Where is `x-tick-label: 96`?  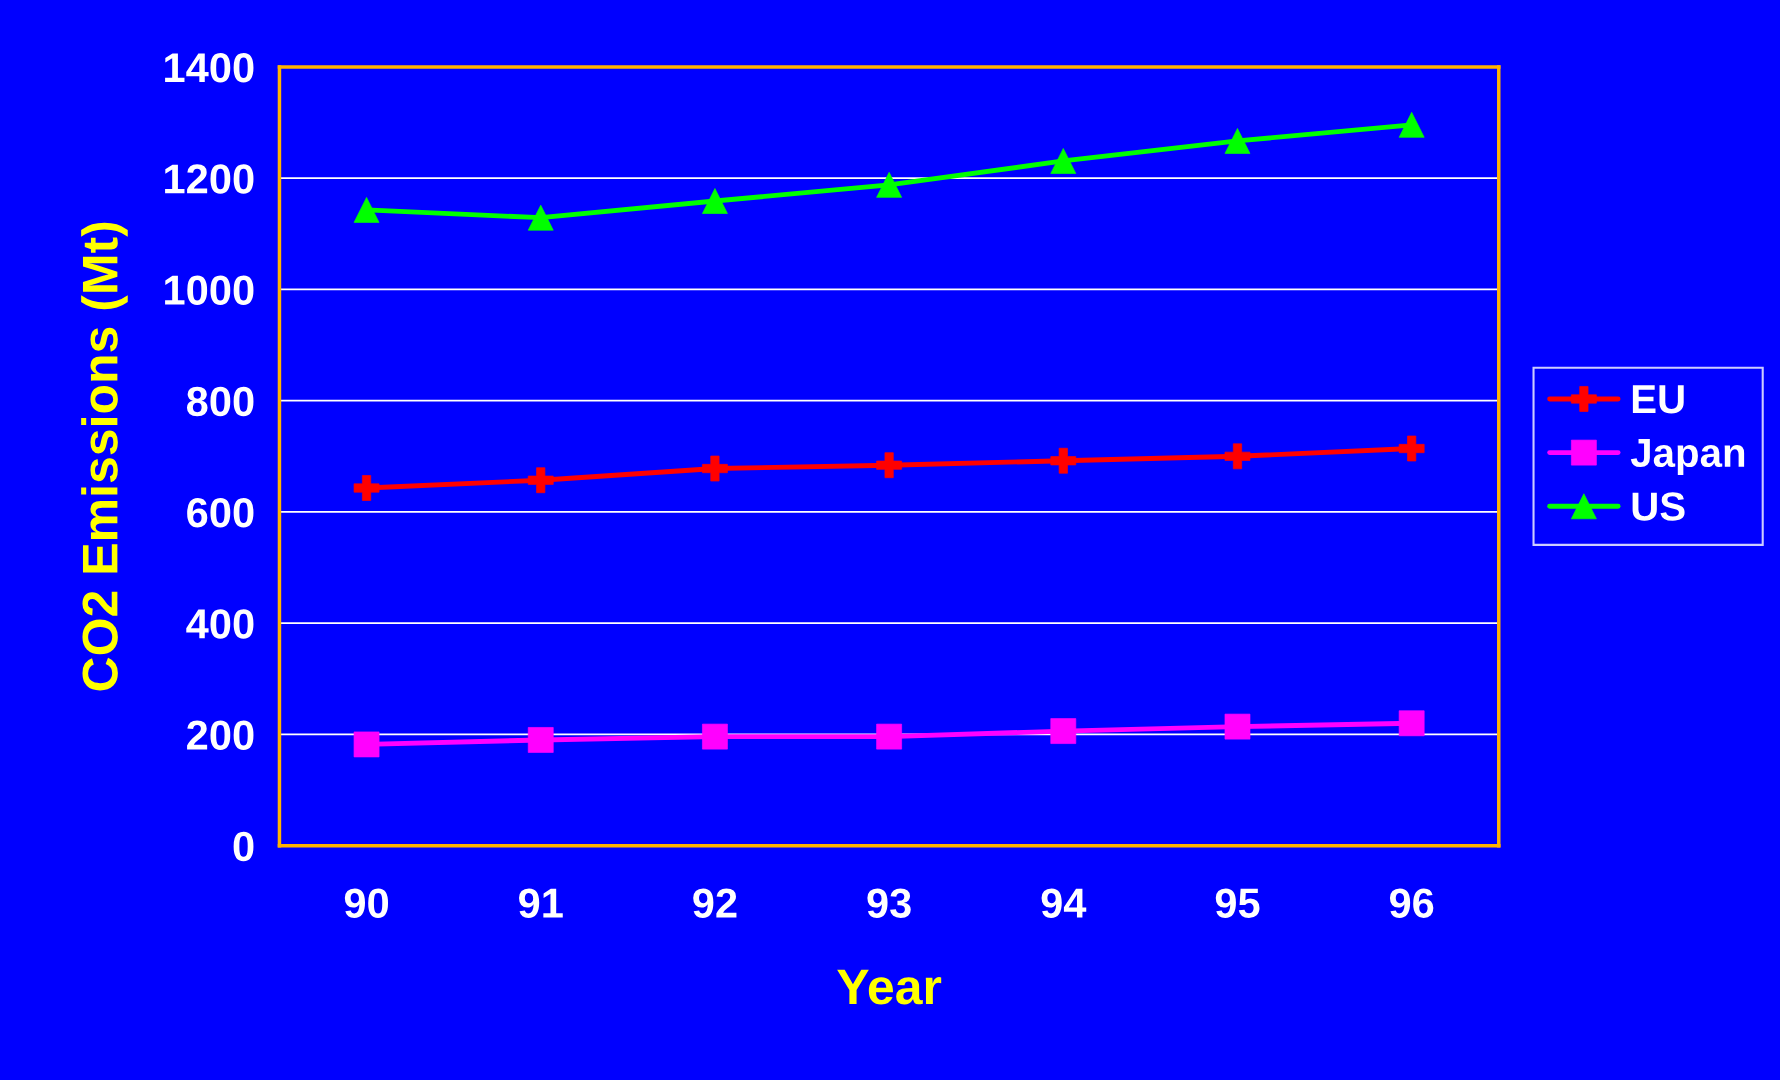 x-tick-label: 96 is located at coordinates (1411, 903).